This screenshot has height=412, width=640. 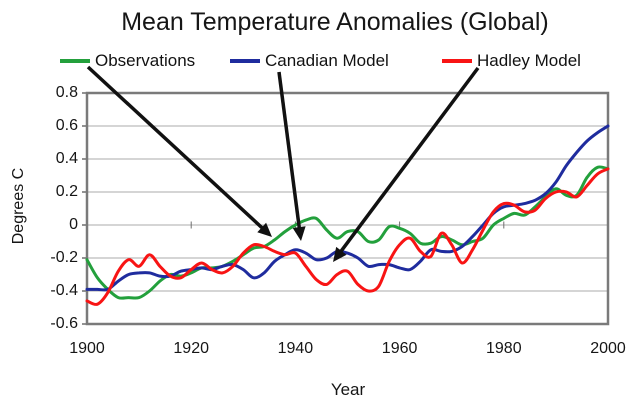 What do you see at coordinates (191, 348) in the screenshot?
I see `x-tick-label: 1920` at bounding box center [191, 348].